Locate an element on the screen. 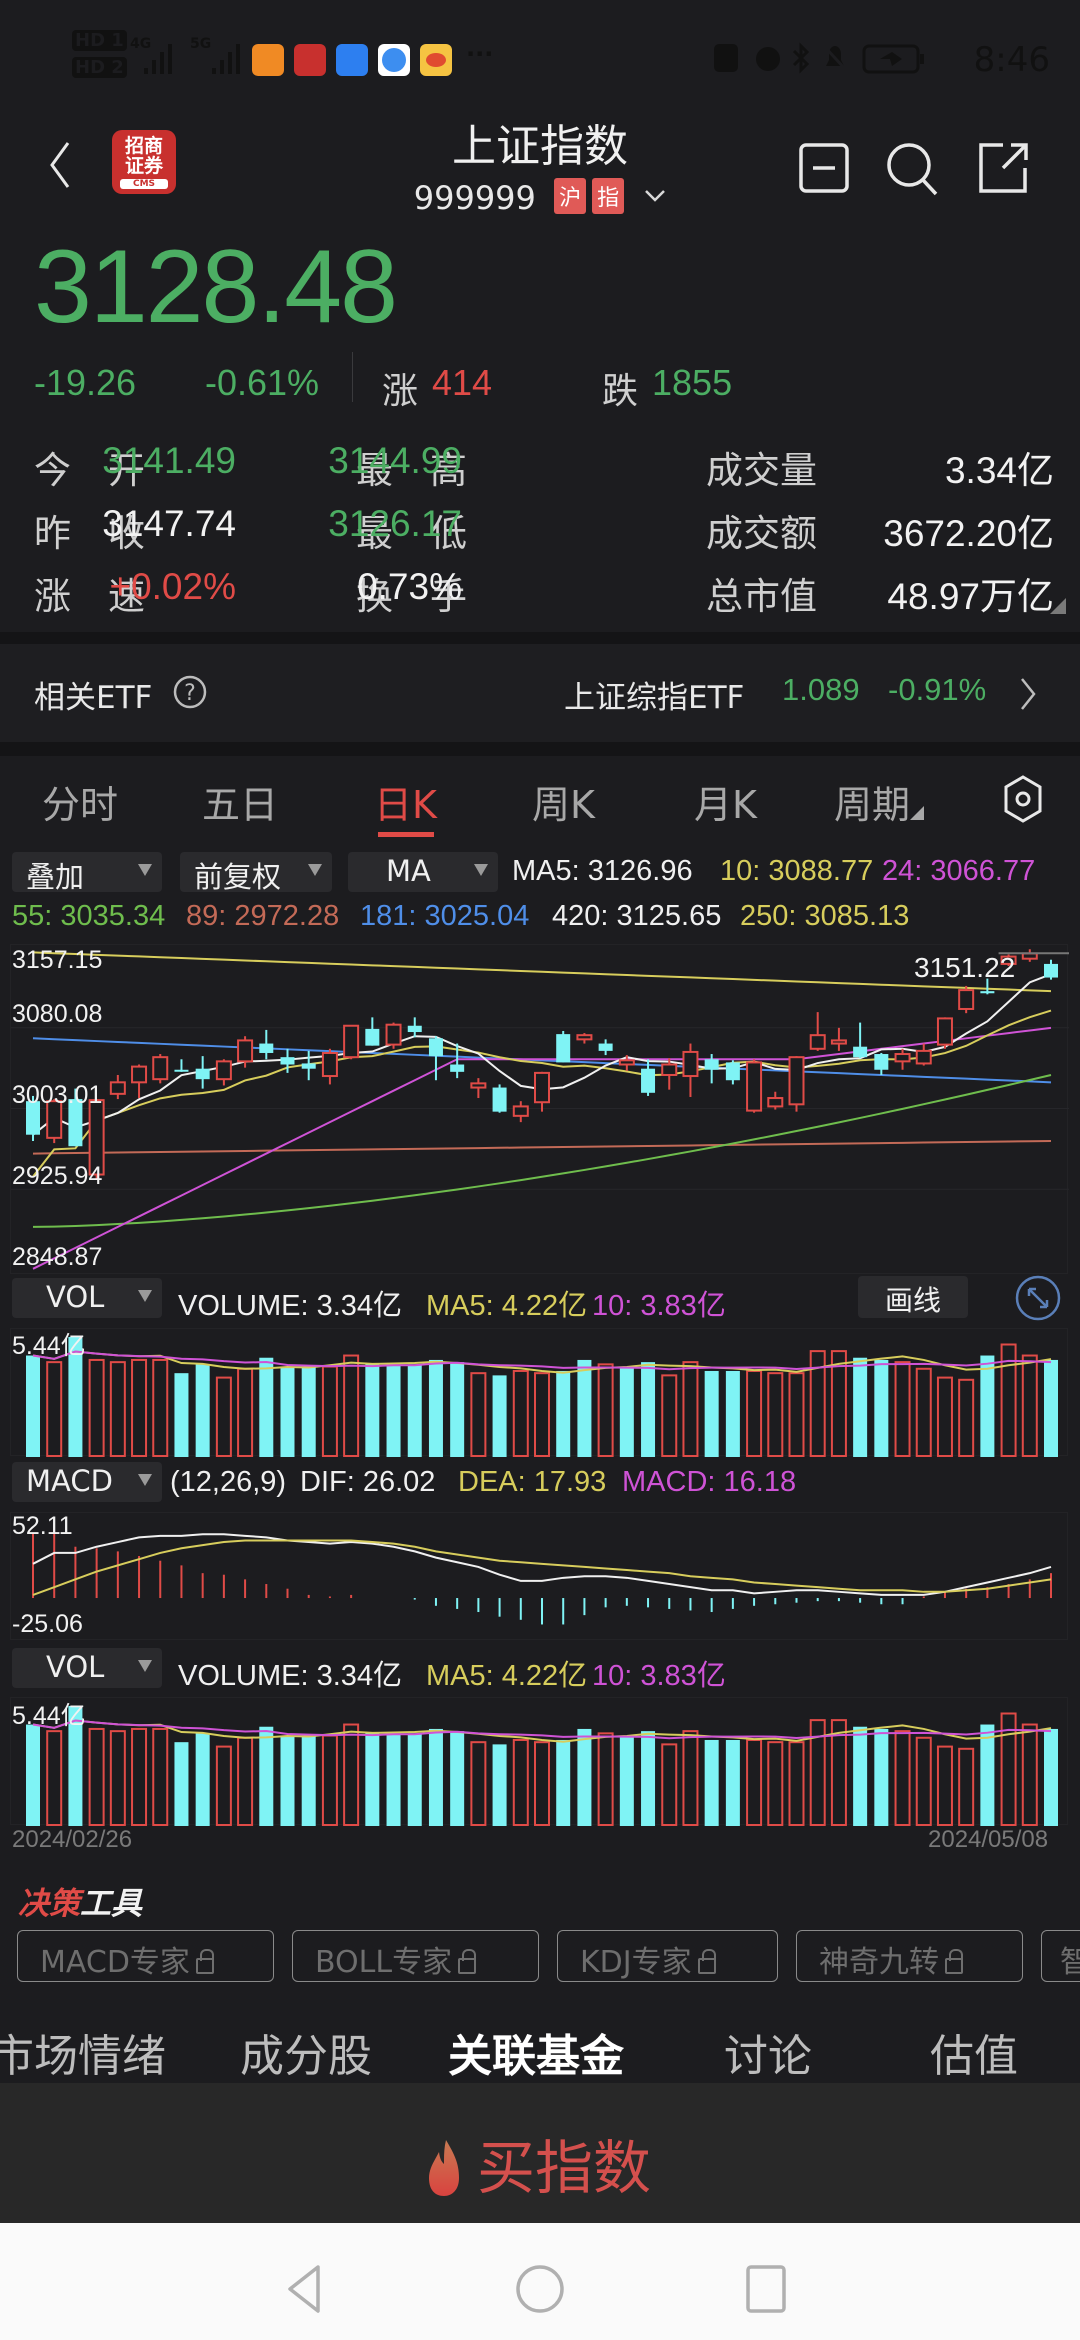 This screenshot has width=1080, height=2340. feishu-app-icon is located at coordinates (352, 60).